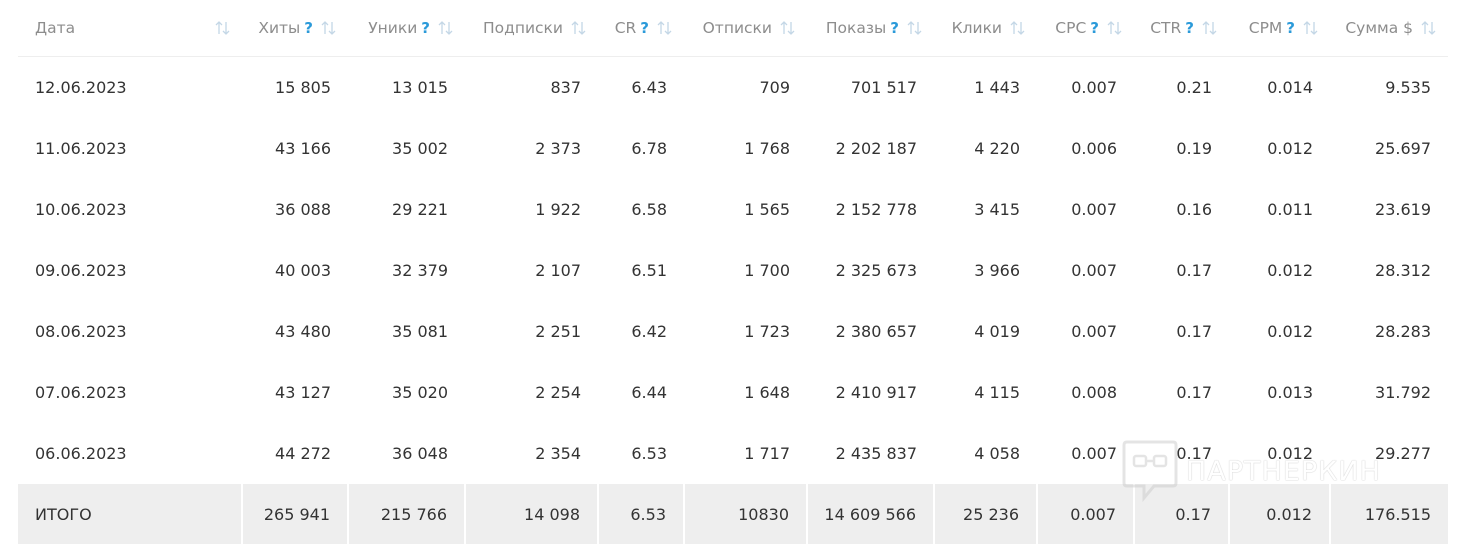 Image resolution: width=1463 pixels, height=553 pixels. I want to click on column-header-impressions: Показы?, so click(870, 28).